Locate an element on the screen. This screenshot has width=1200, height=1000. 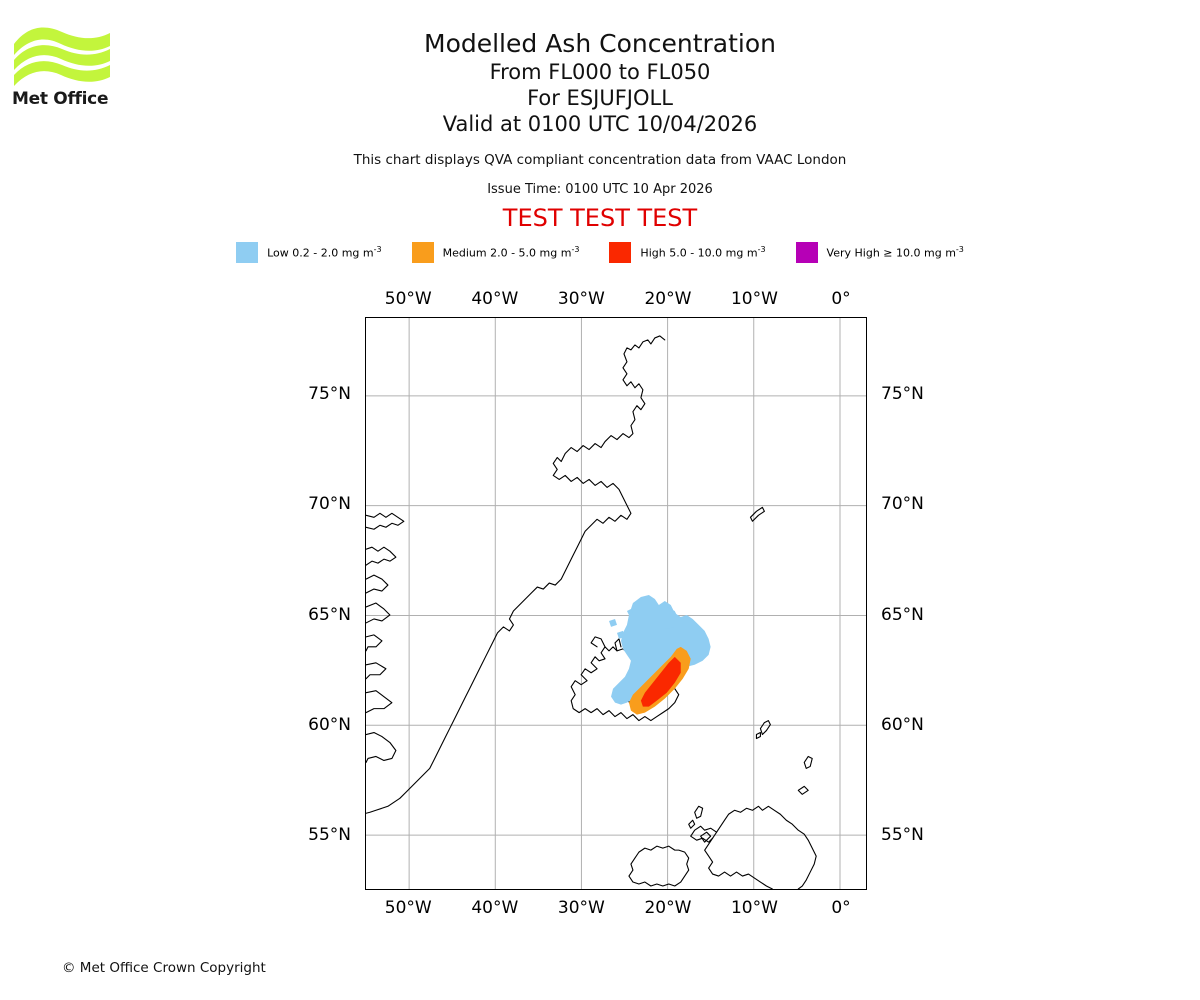
legend-item-high: High 5.0 - 10.0 mg m-3 is located at coordinates (687, 252).